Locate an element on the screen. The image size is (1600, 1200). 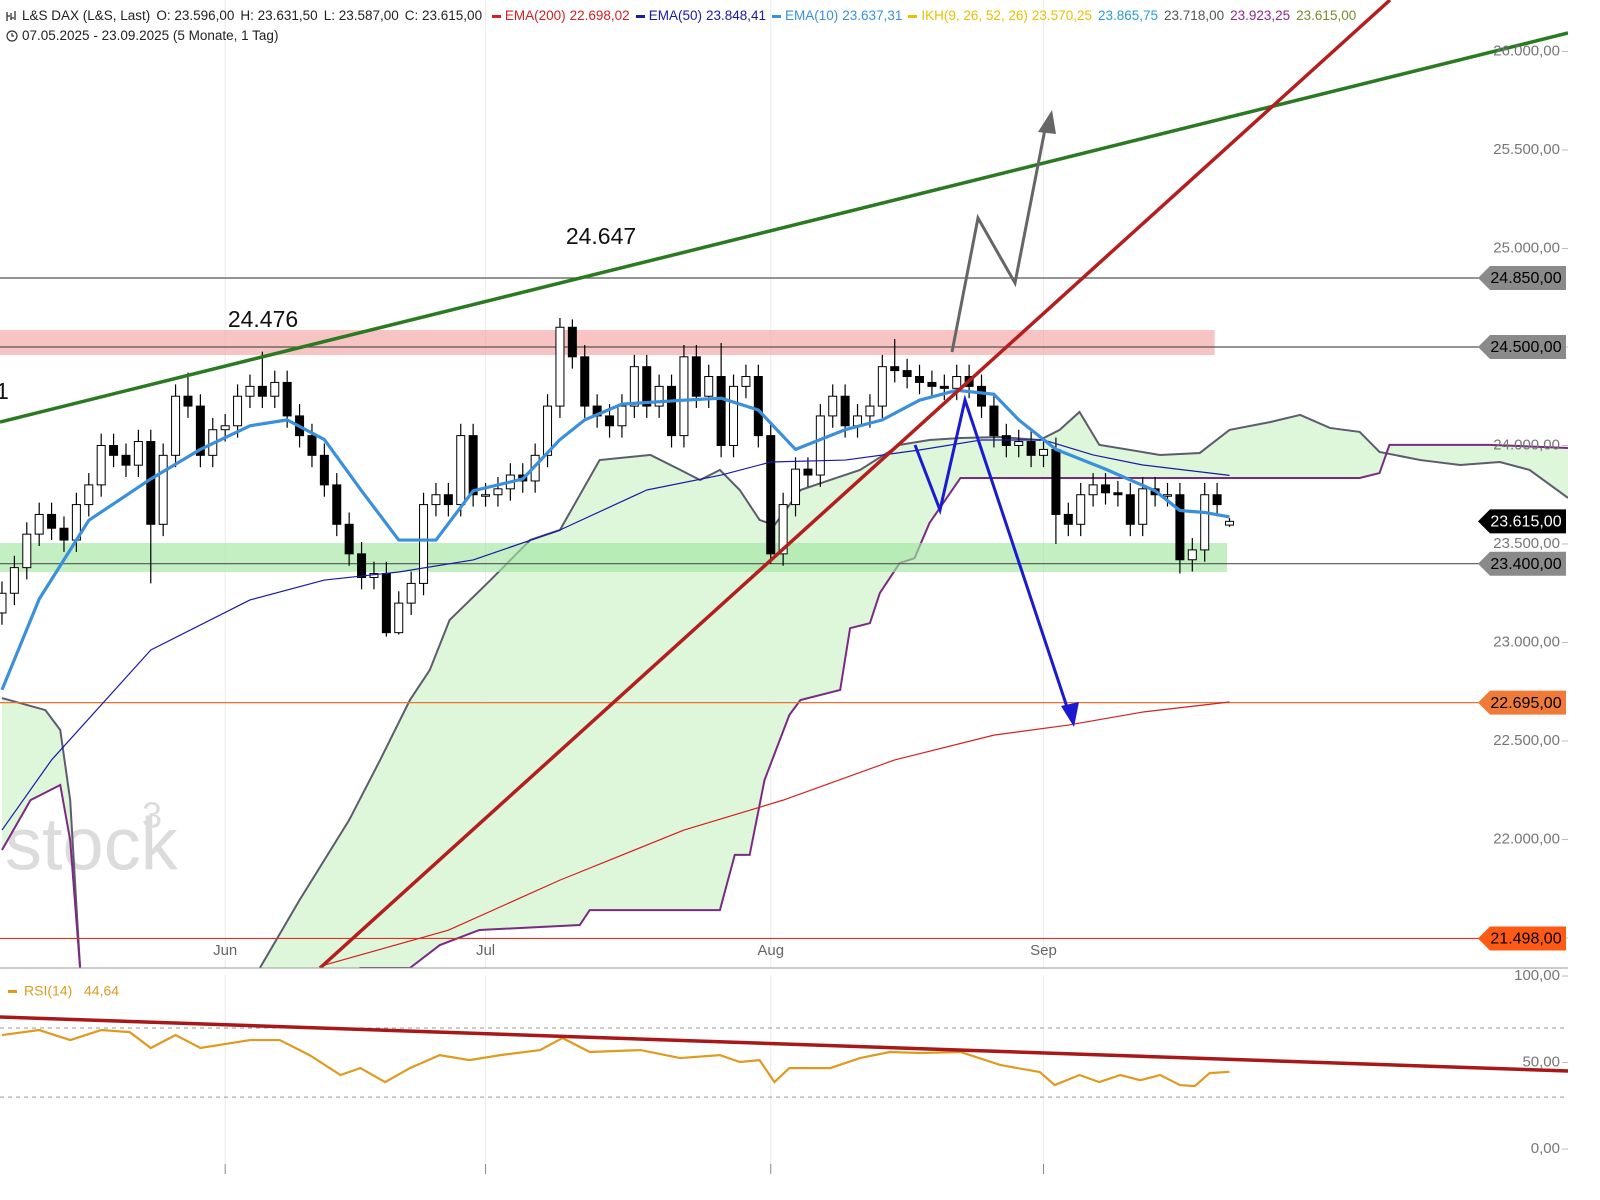
legend-value: 23.615,00 is located at coordinates (1326, 15).